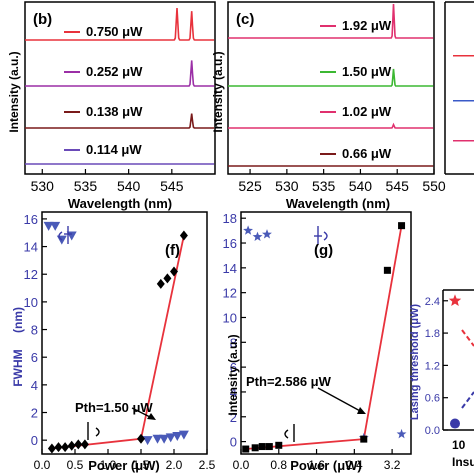  Describe the element at coordinates (354, 465) in the screenshot. I see `x-tick-label-2.4: 2.4` at that location.